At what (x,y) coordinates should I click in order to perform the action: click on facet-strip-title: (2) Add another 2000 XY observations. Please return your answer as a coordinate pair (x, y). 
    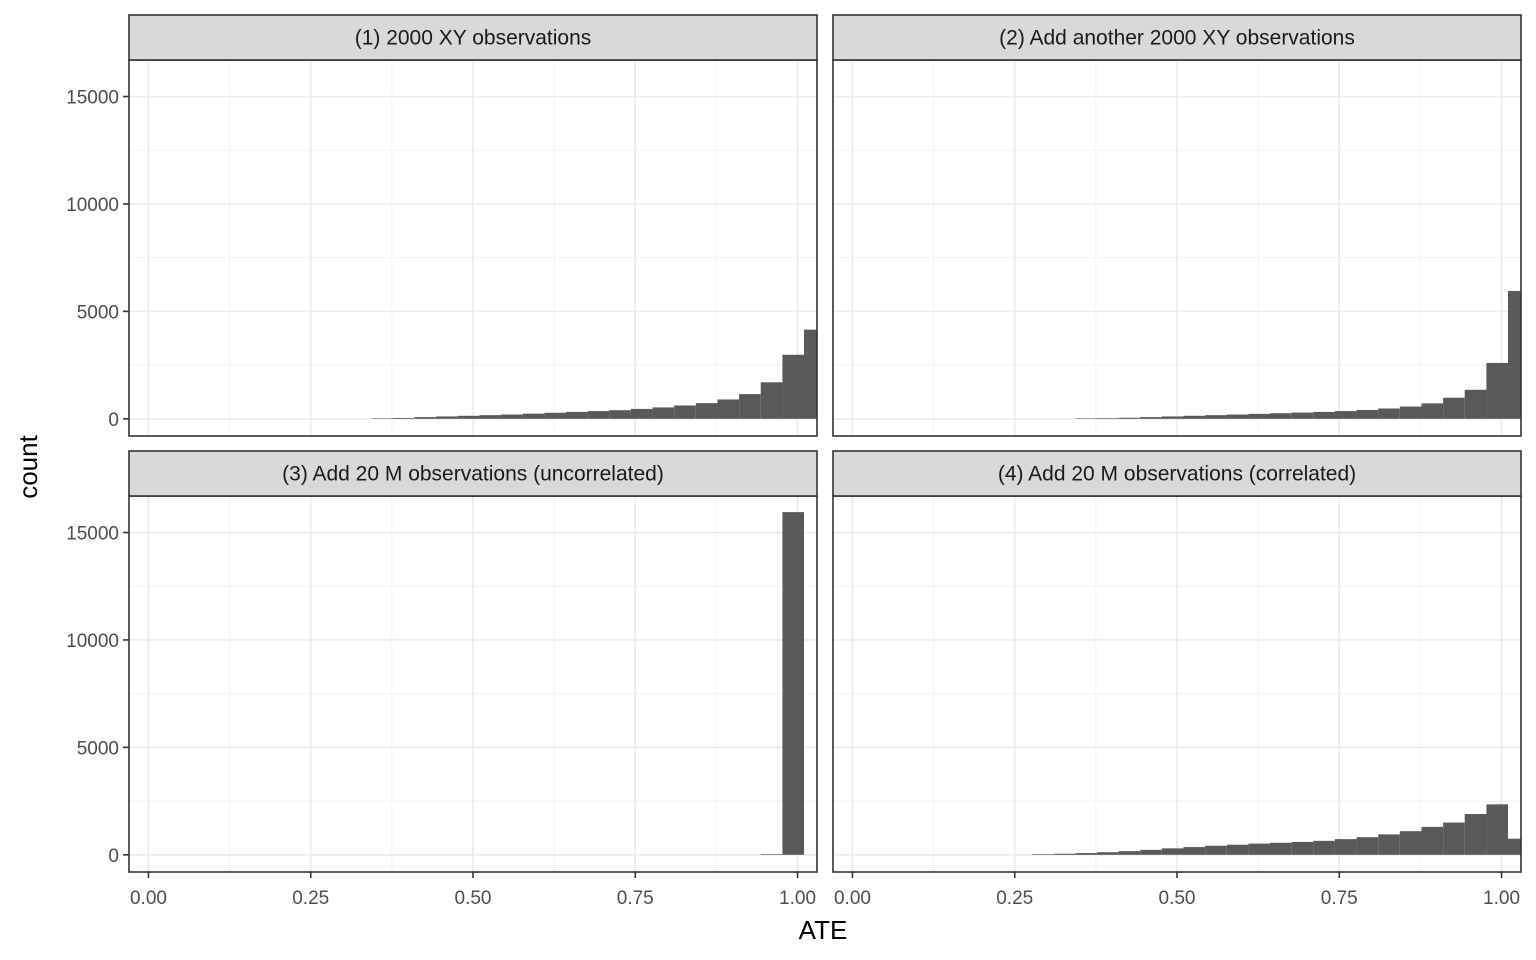
    Looking at the image, I should click on (1177, 38).